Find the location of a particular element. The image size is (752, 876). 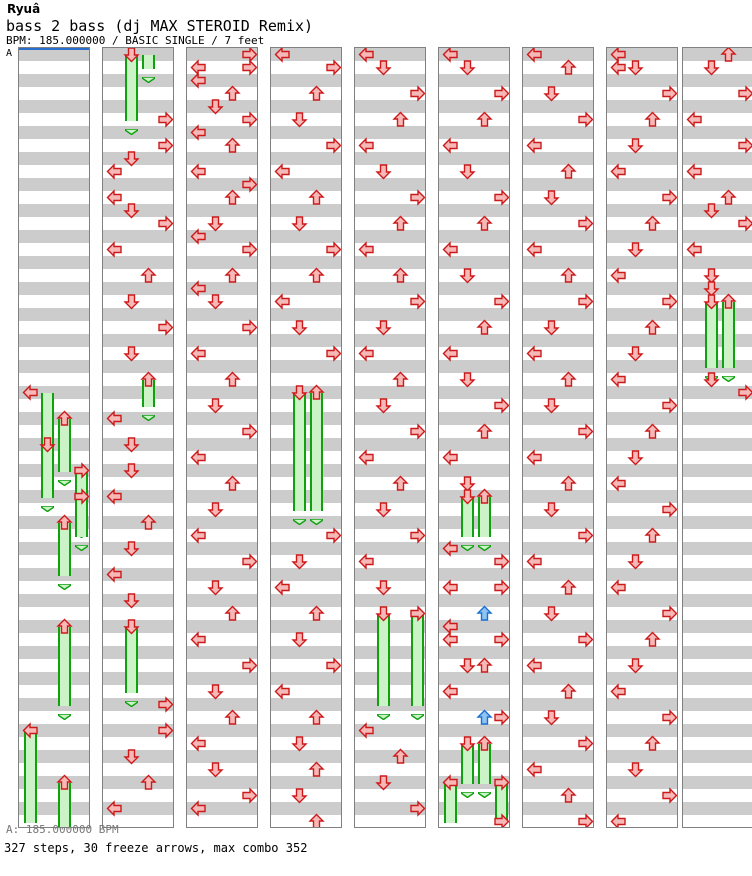

song-title: bass 2 bass (dj MAX STEROID Remix) is located at coordinates (160, 26).